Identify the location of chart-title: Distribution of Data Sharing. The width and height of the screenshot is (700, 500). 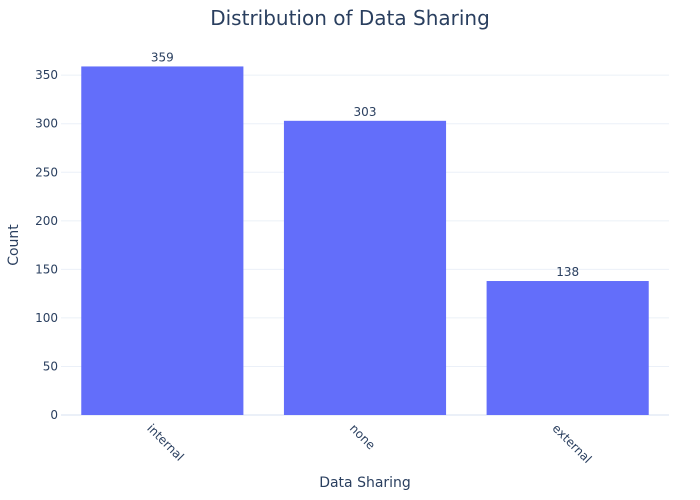
(350, 18).